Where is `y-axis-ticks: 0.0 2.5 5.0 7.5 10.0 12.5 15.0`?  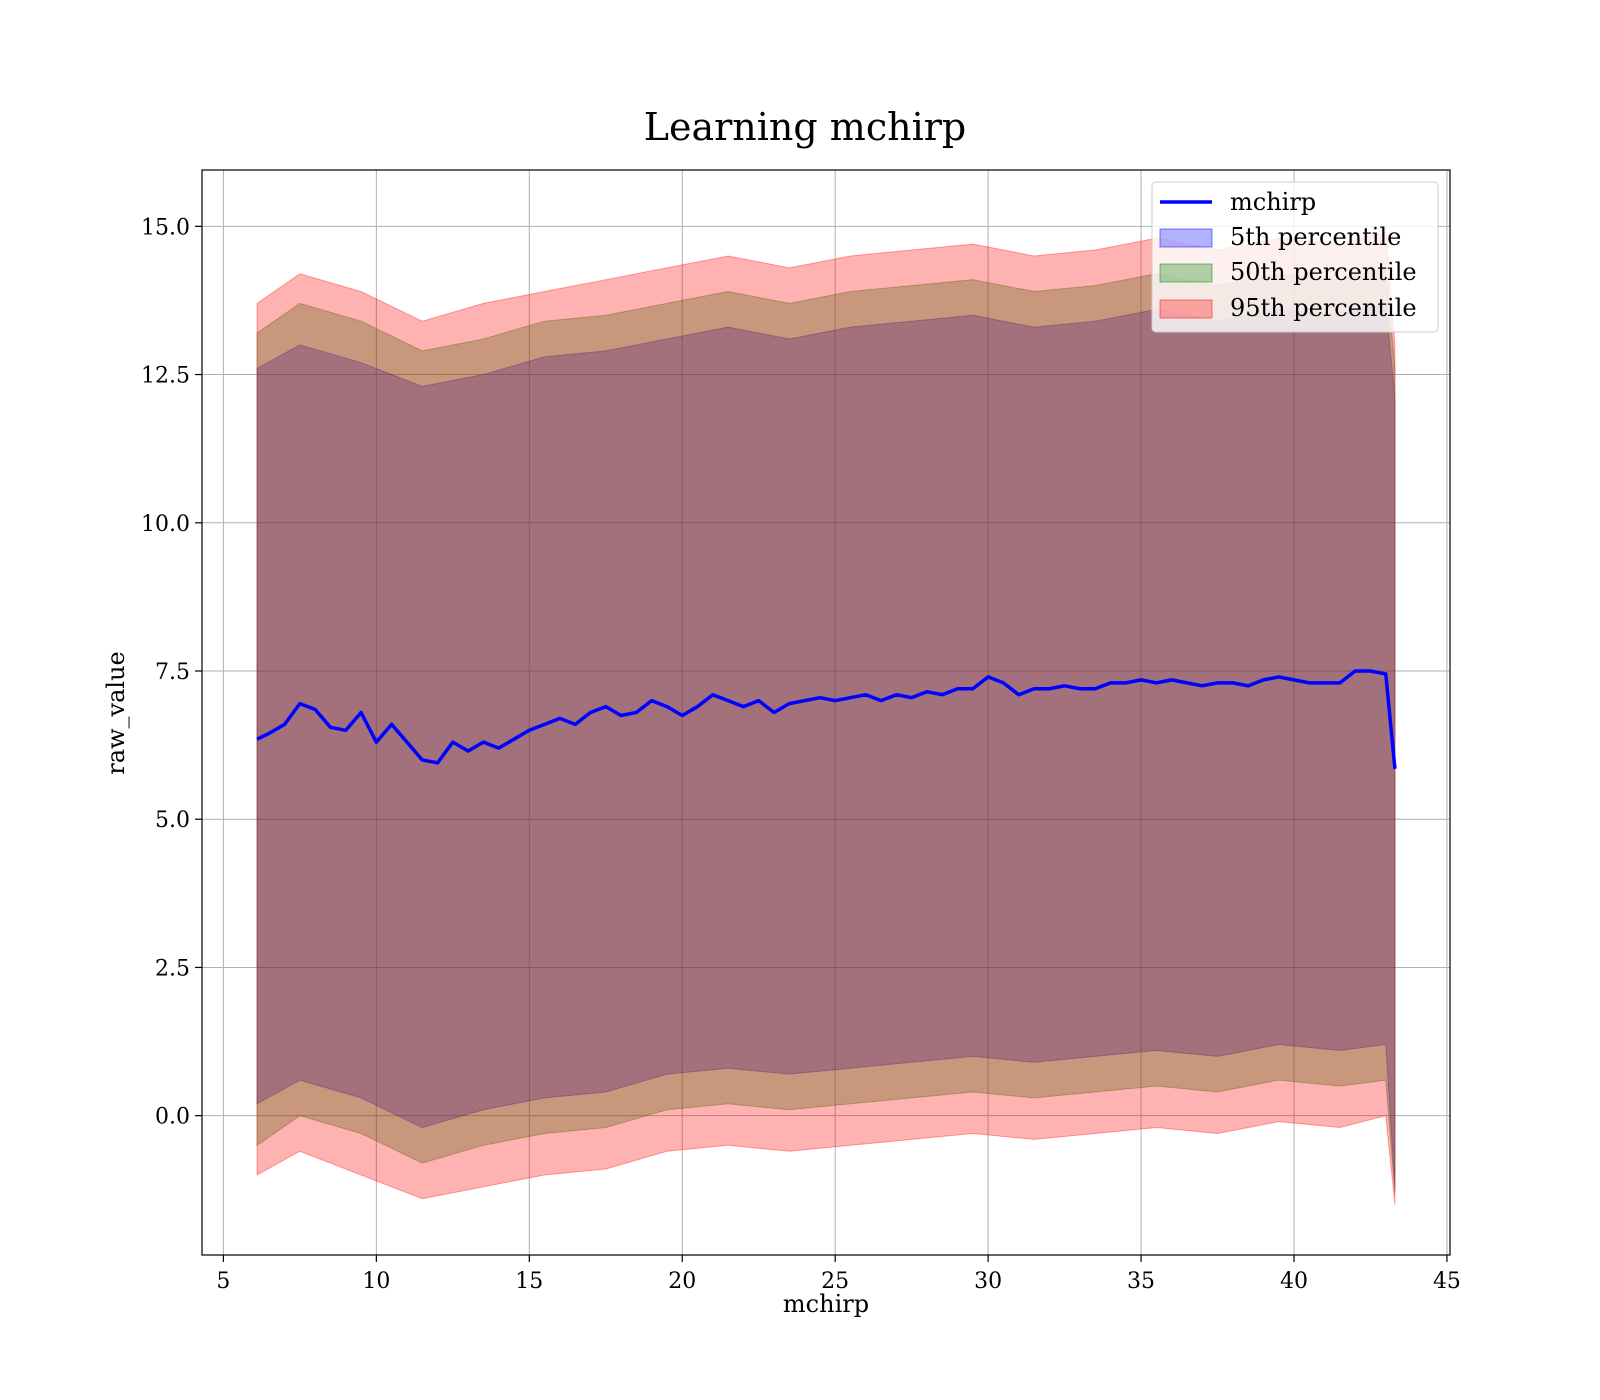 y-axis-ticks: 0.0 2.5 5.0 7.5 10.0 12.5 15.0 is located at coordinates (171, 672).